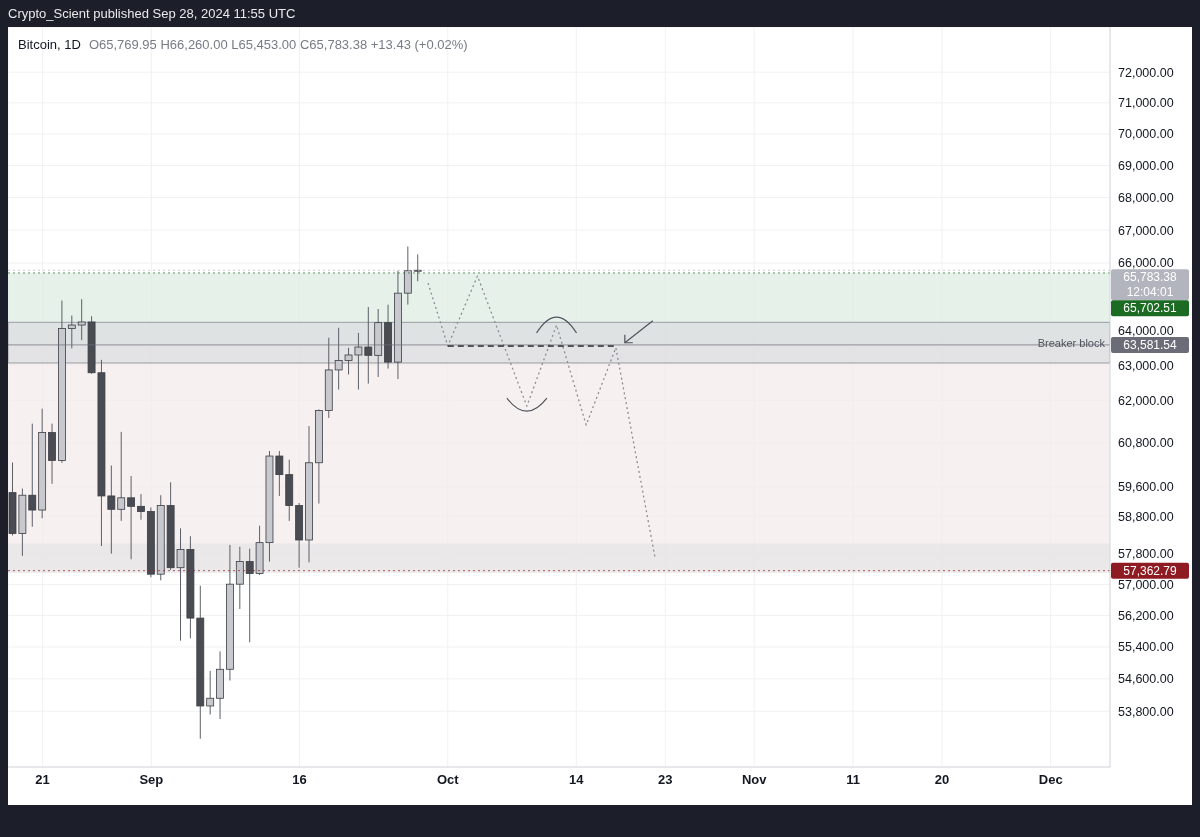 Image resolution: width=1200 pixels, height=837 pixels. I want to click on y-tick-label: 56,200.00, so click(1146, 615).